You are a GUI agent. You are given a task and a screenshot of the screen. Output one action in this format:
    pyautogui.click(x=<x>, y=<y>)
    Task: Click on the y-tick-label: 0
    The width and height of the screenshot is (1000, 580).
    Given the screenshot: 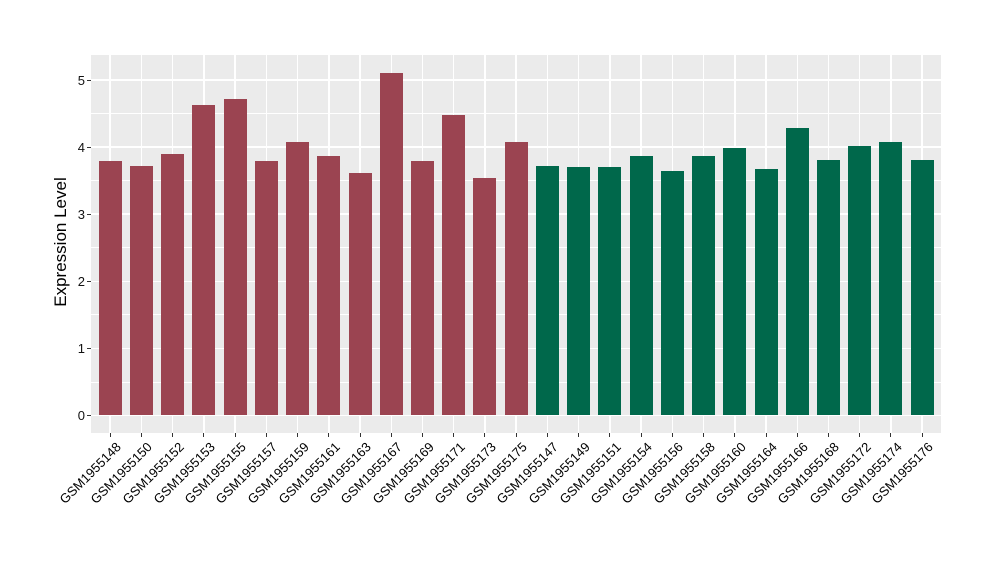 What is the action you would take?
    pyautogui.click(x=81, y=415)
    